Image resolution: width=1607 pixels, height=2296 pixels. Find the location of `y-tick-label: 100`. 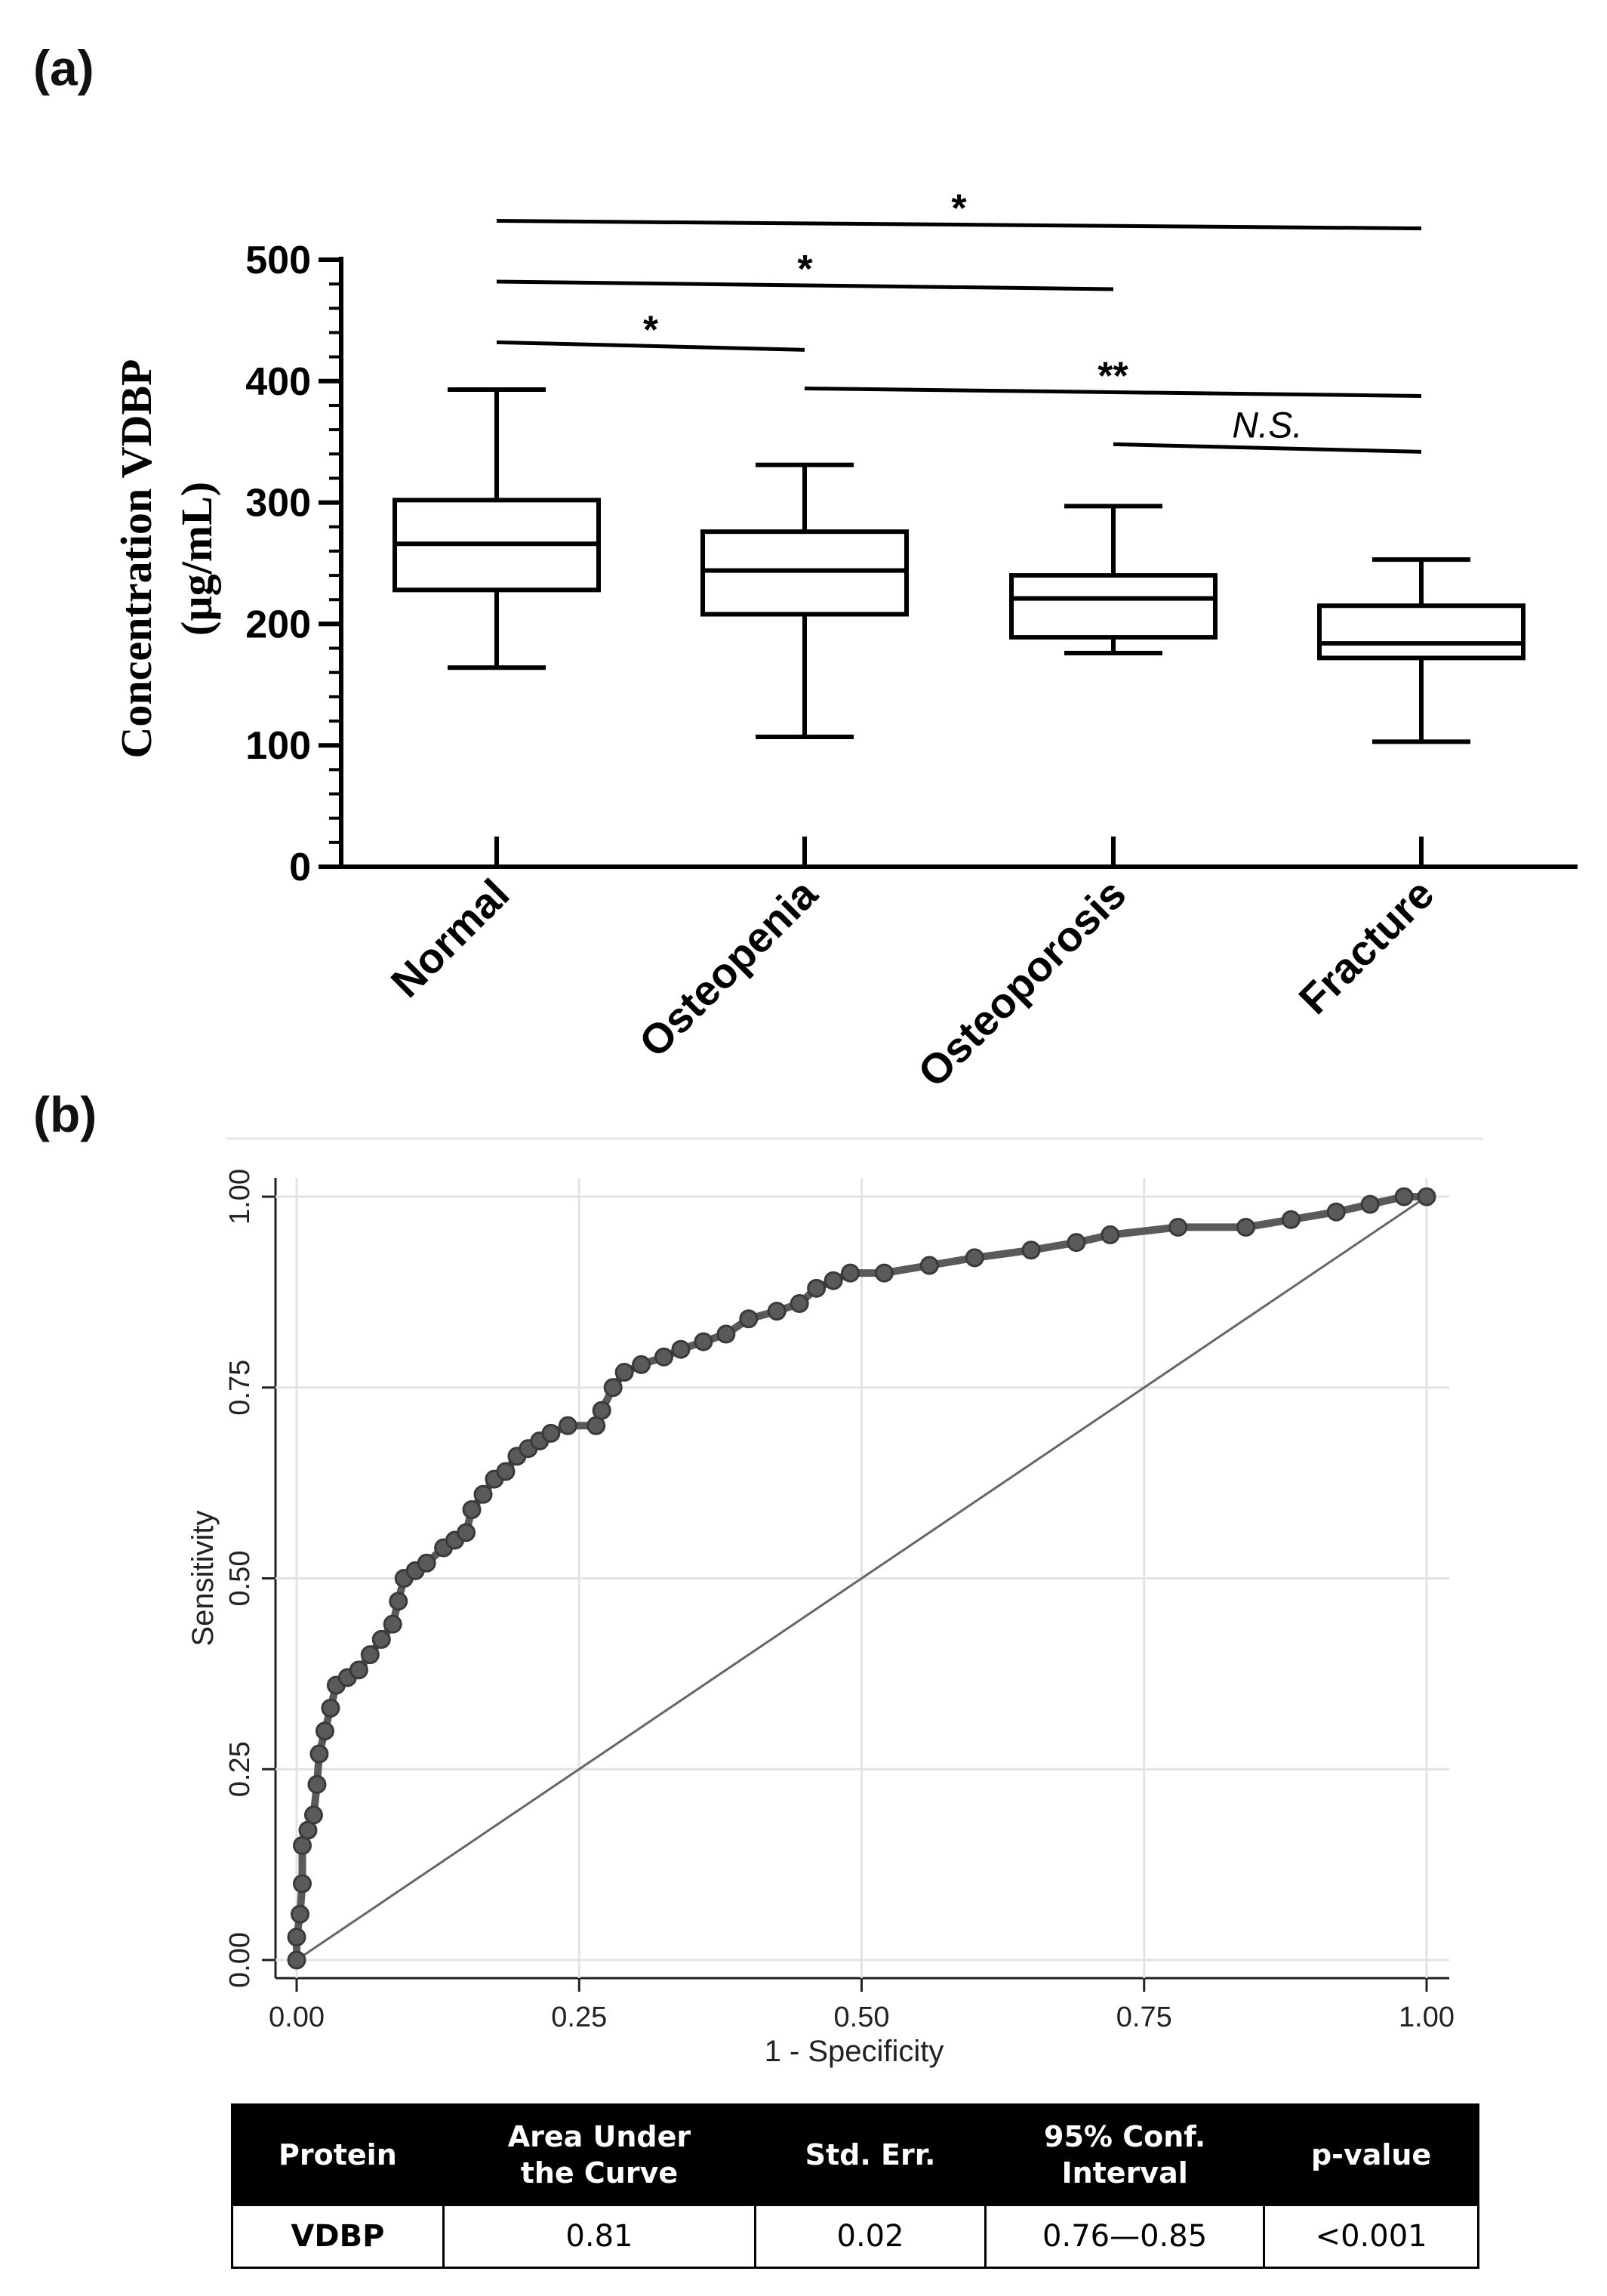

y-tick-label: 100 is located at coordinates (278, 746).